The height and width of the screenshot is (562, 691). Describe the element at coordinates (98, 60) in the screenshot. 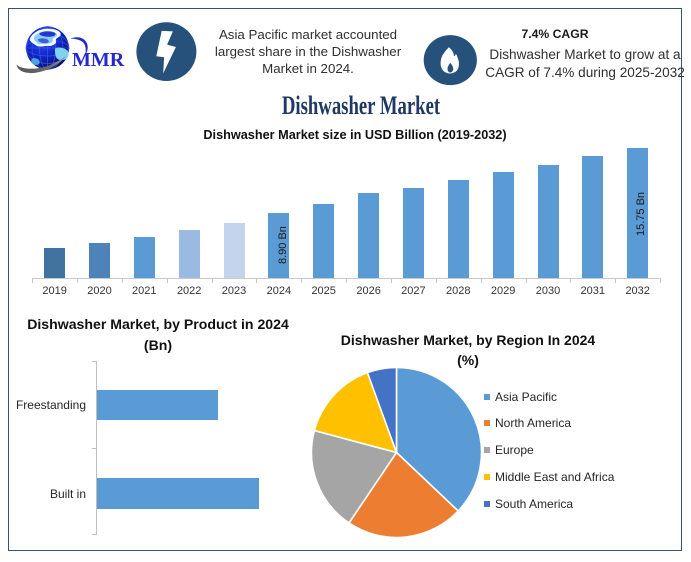

I see `svg-text: MMR` at that location.